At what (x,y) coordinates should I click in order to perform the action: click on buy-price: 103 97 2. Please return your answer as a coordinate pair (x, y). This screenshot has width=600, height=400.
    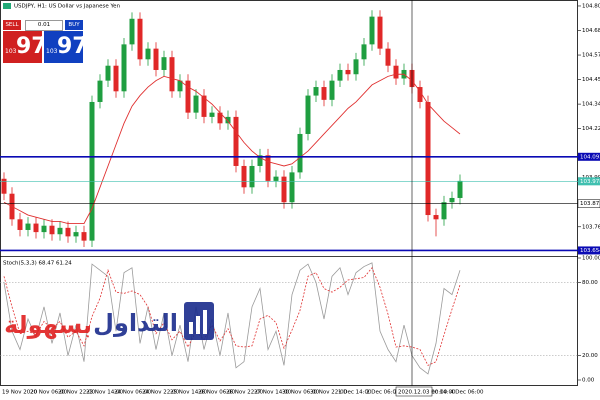
    Looking at the image, I should click on (66, 47).